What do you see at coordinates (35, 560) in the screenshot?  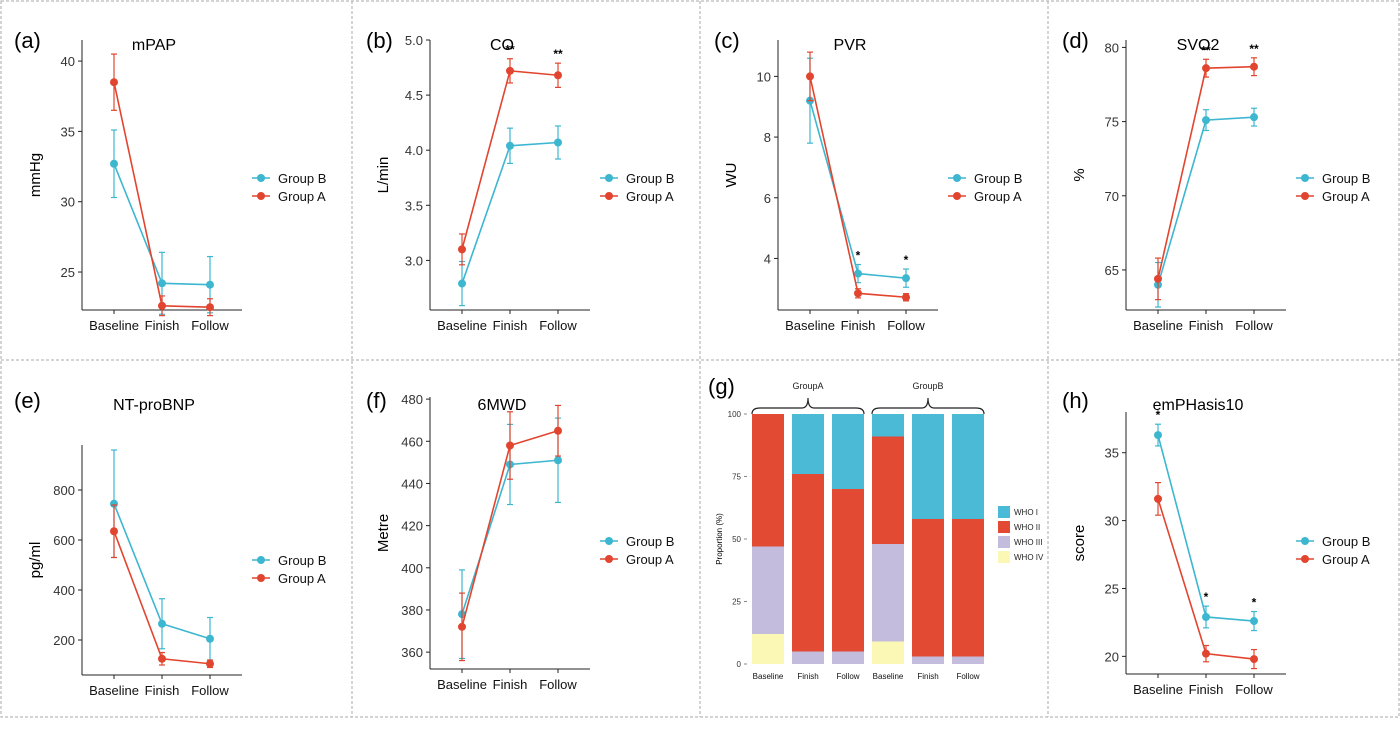 I see `y-axis-label: pg/ml` at bounding box center [35, 560].